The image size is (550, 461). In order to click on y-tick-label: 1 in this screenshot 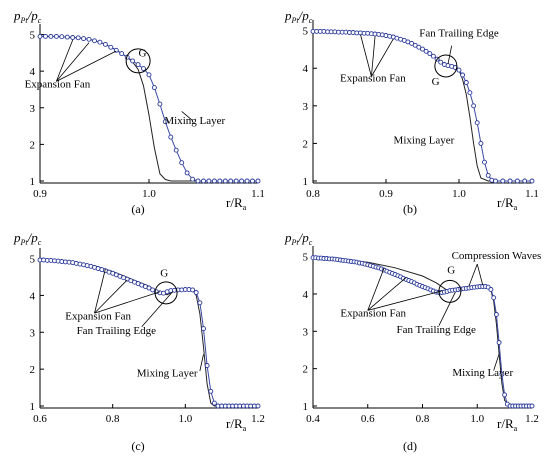, I will do `click(33, 182)`.